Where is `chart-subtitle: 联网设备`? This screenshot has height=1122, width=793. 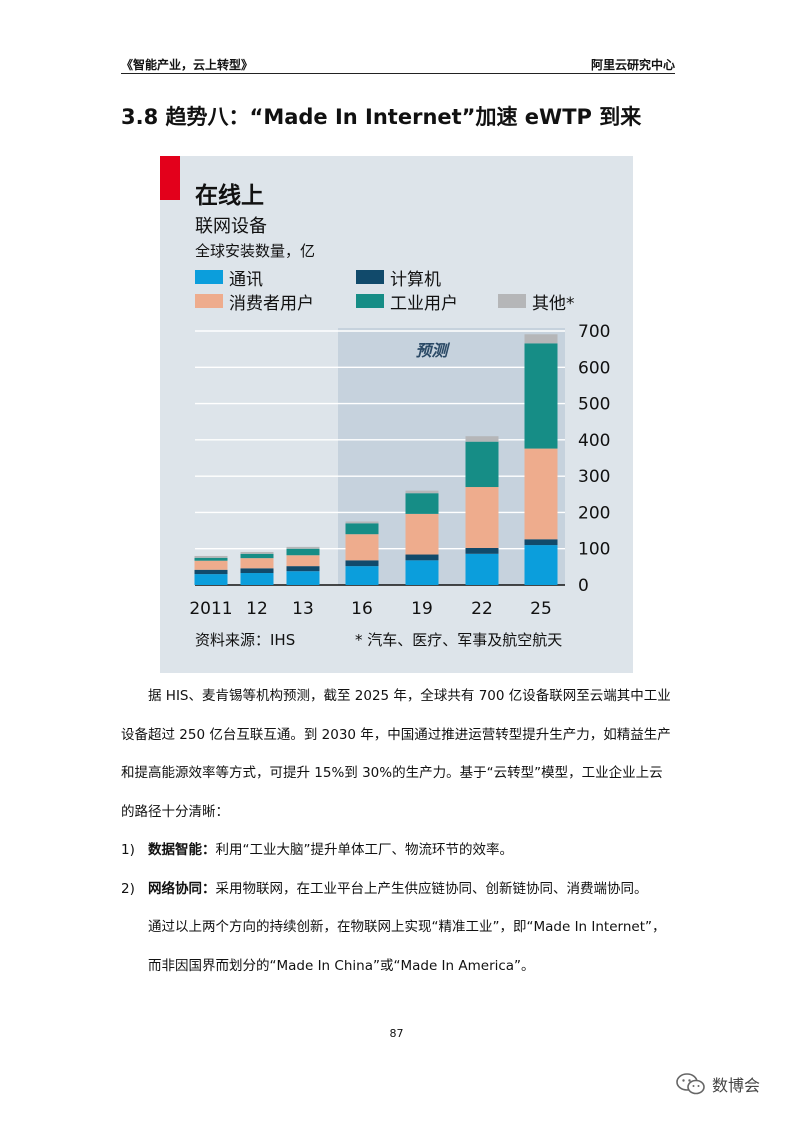 chart-subtitle: 联网设备 is located at coordinates (231, 226).